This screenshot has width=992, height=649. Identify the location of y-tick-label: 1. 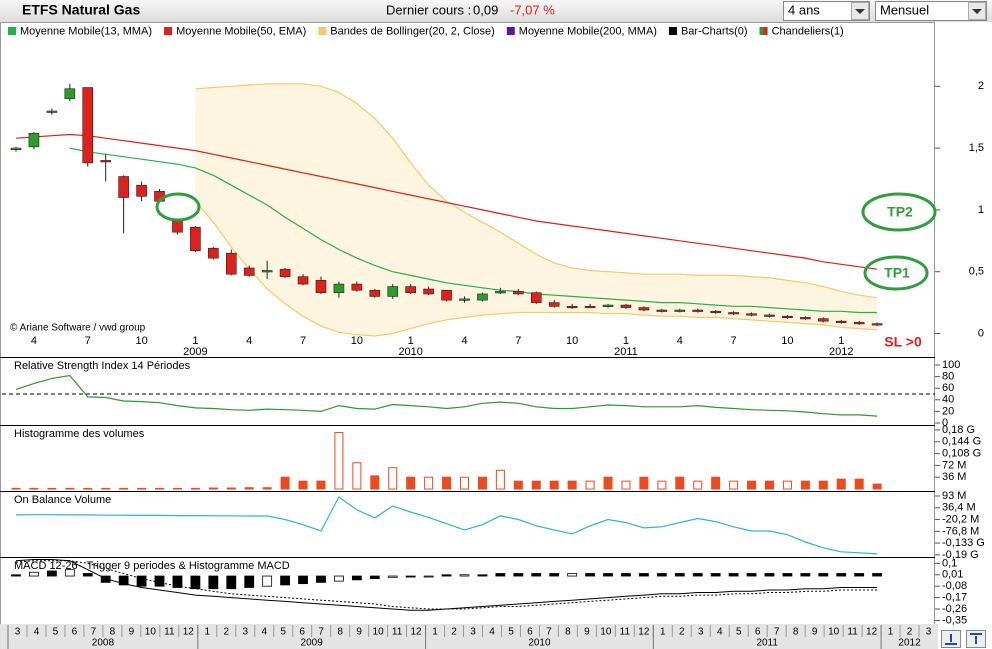
(981, 210).